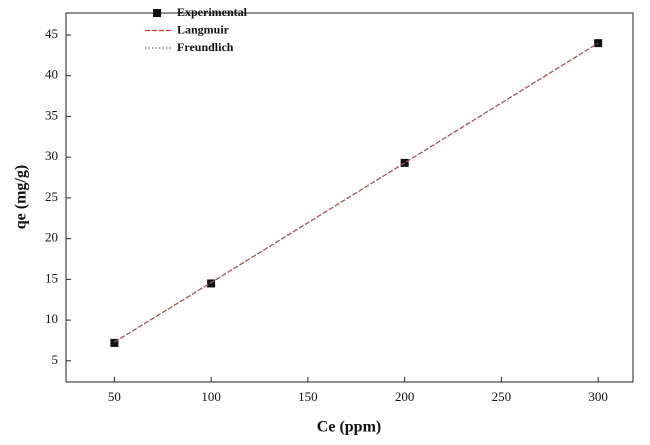 Image resolution: width=650 pixels, height=445 pixels. Describe the element at coordinates (55, 359) in the screenshot. I see `y-tick-label: 5` at that location.